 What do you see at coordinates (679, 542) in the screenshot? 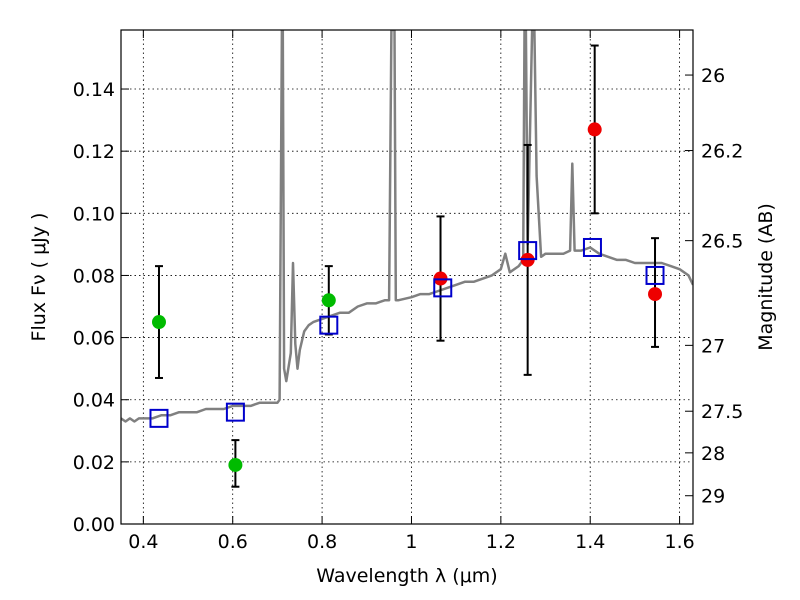
I see `x-tick-label: 1.6` at bounding box center [679, 542].